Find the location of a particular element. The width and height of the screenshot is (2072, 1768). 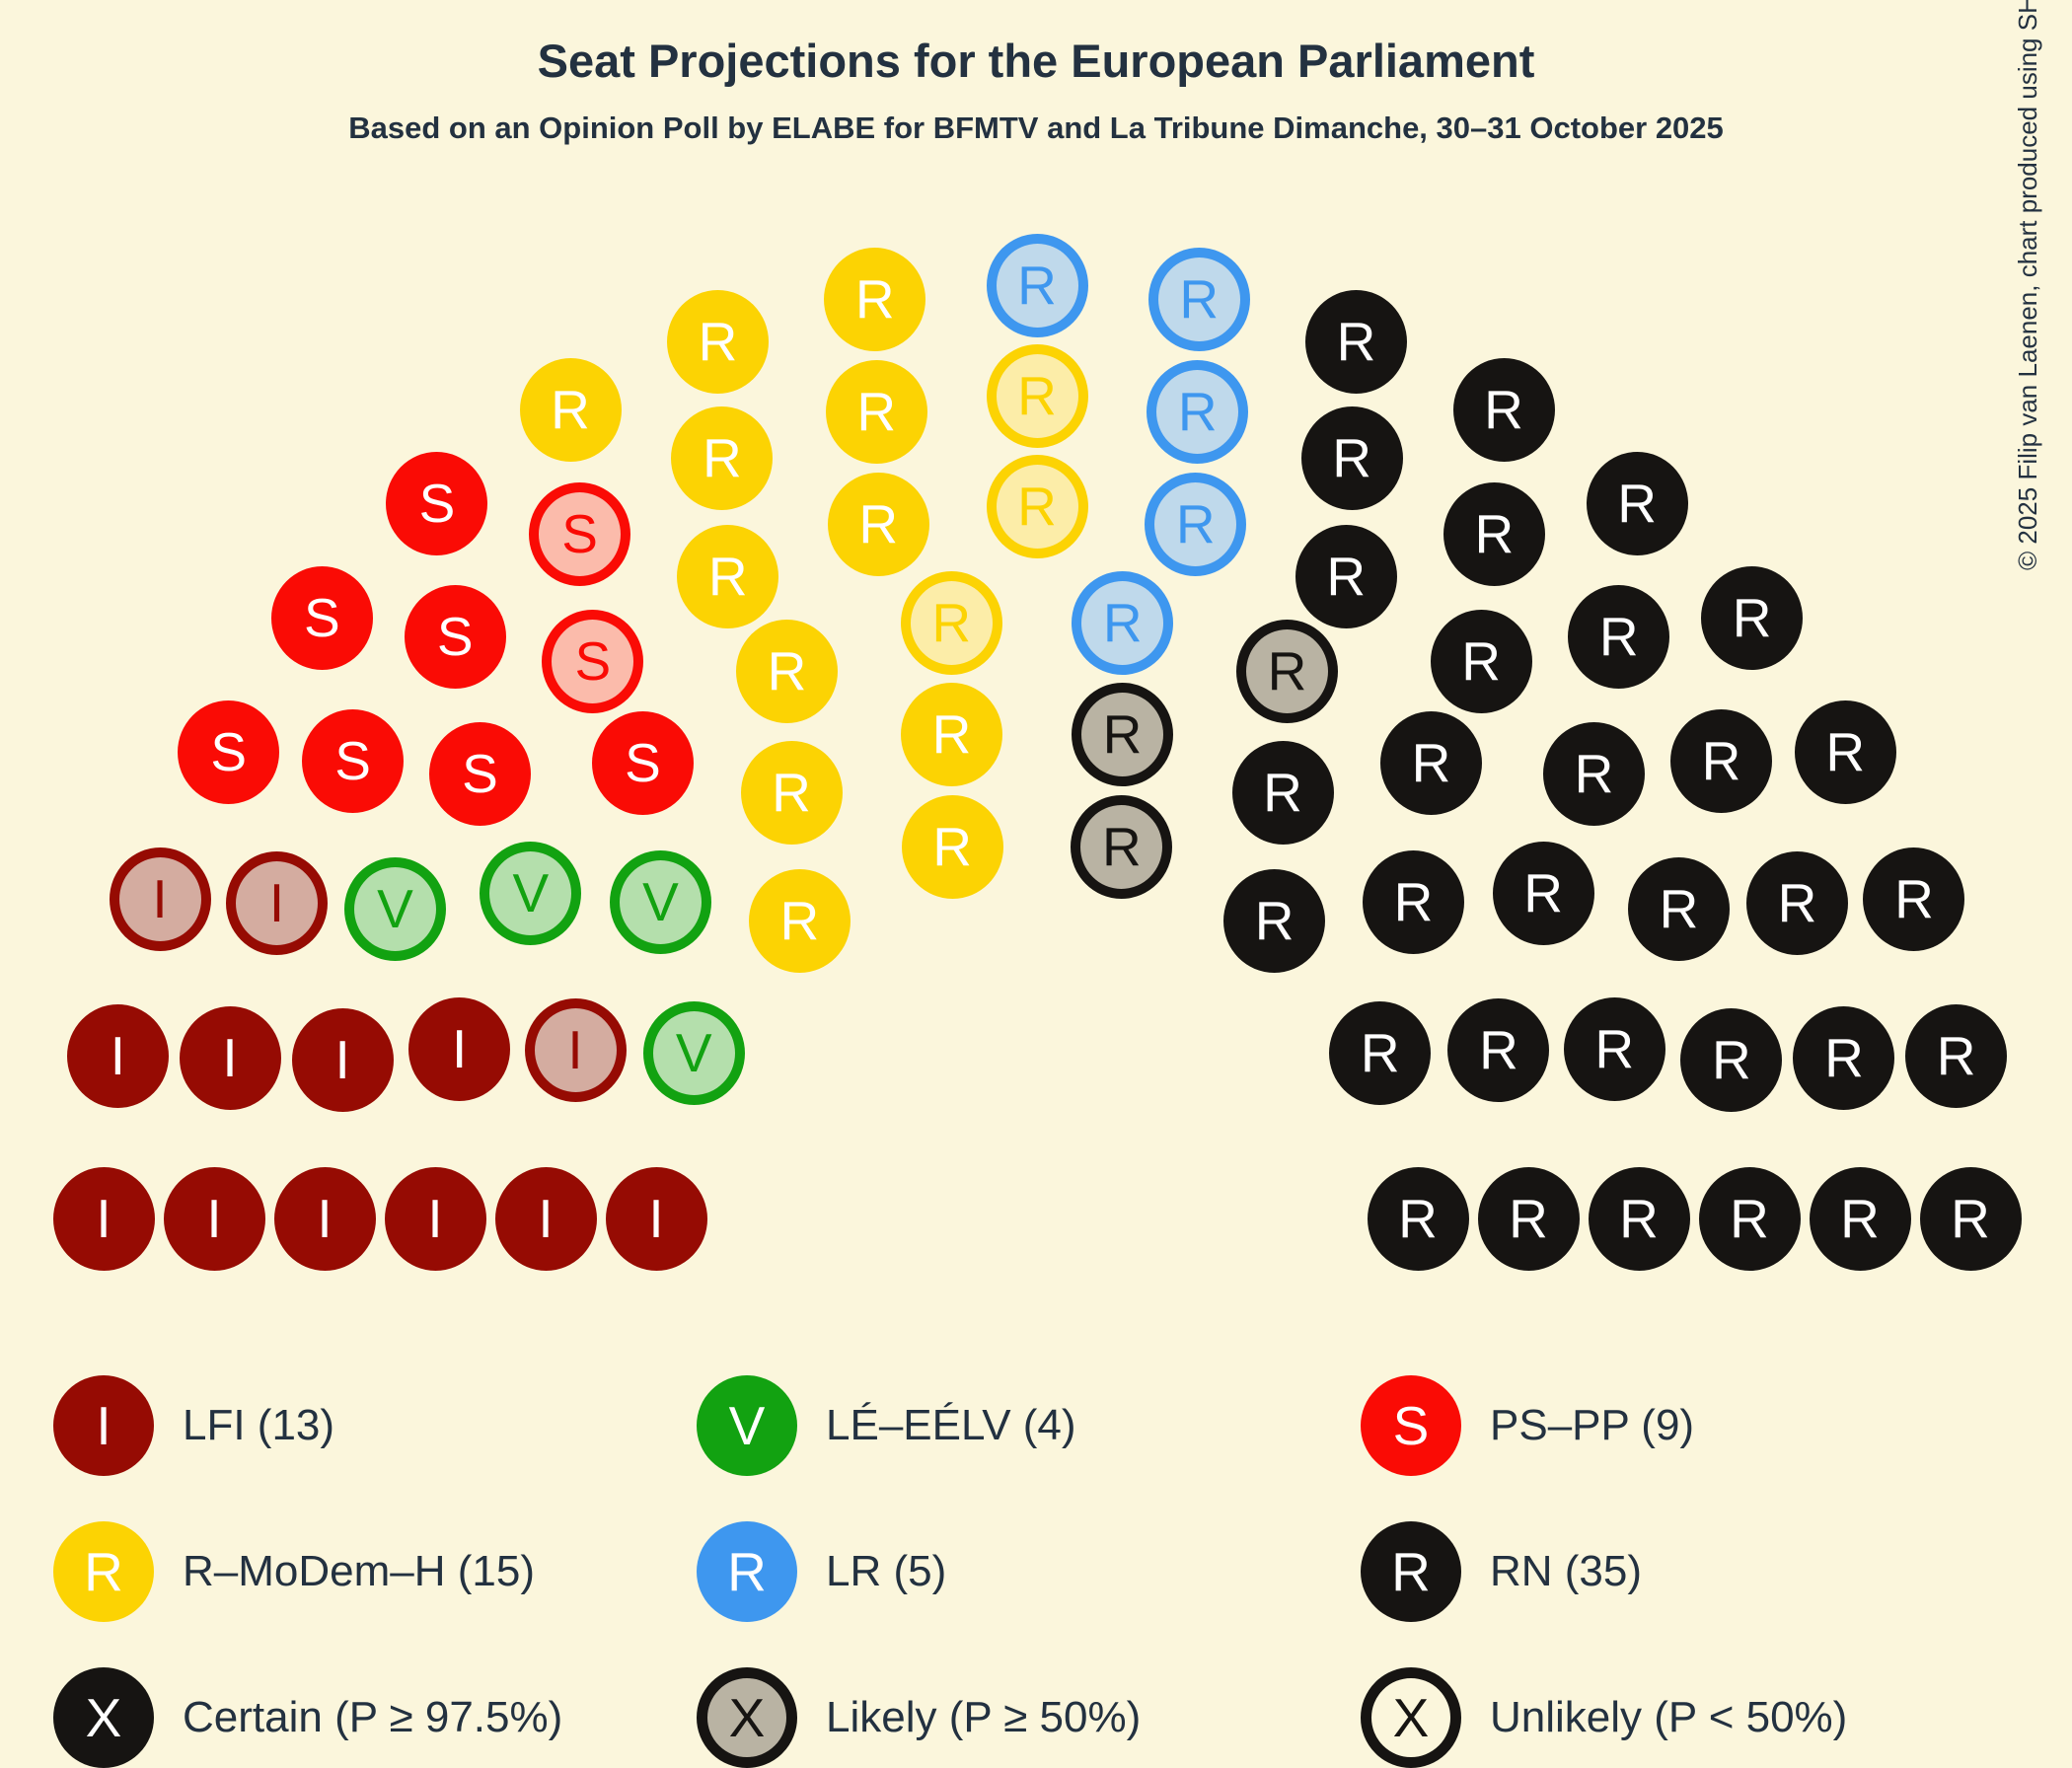

legend-item-certain: X Certain (P ≥ 97.5%) is located at coordinates (375, 1717).